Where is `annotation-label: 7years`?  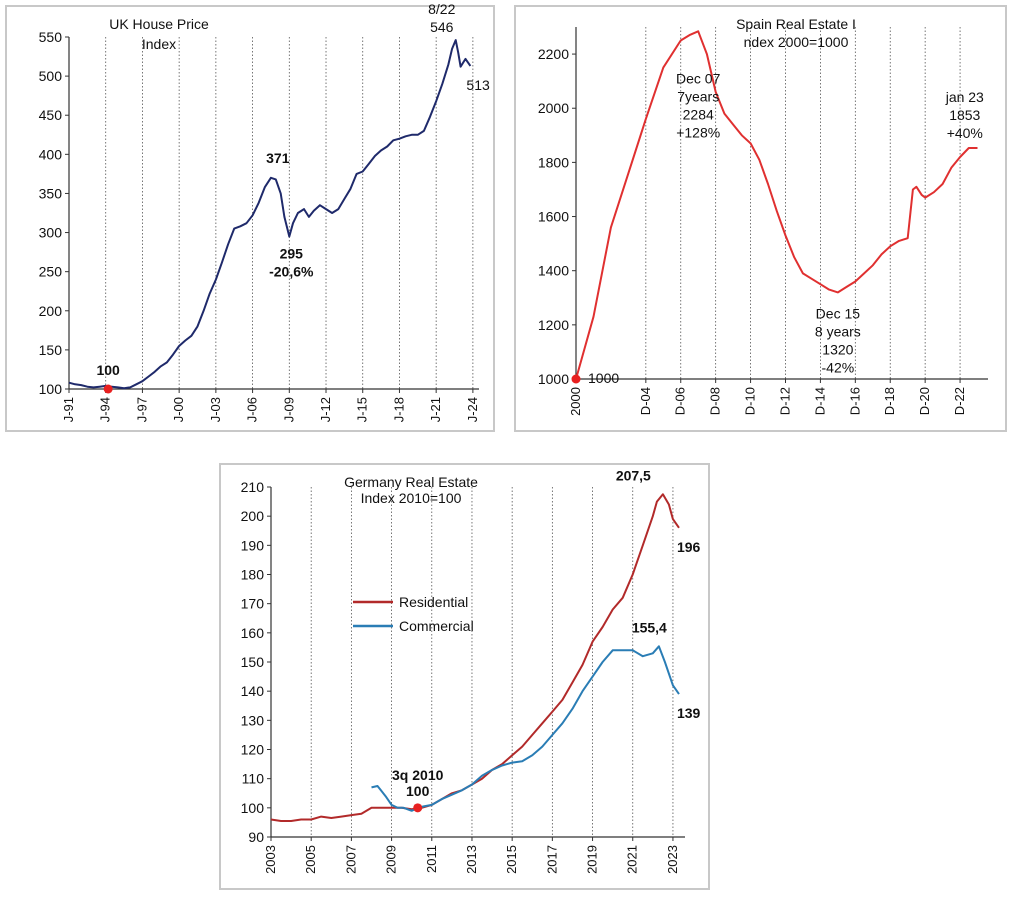
annotation-label: 7years is located at coordinates (698, 96).